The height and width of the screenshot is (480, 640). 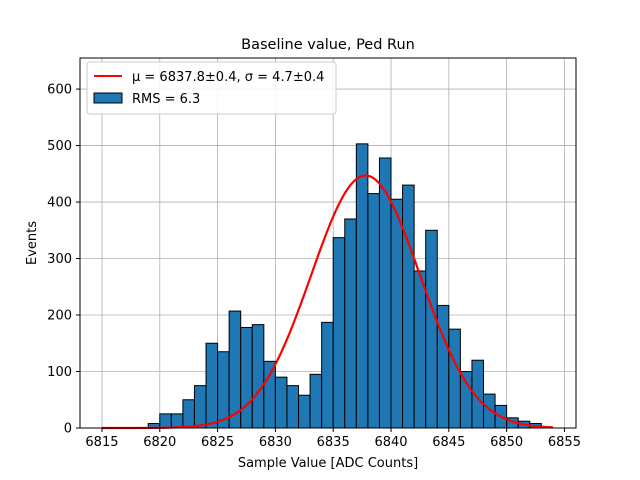 I want to click on x-tick-label: 6840, so click(x=390, y=442).